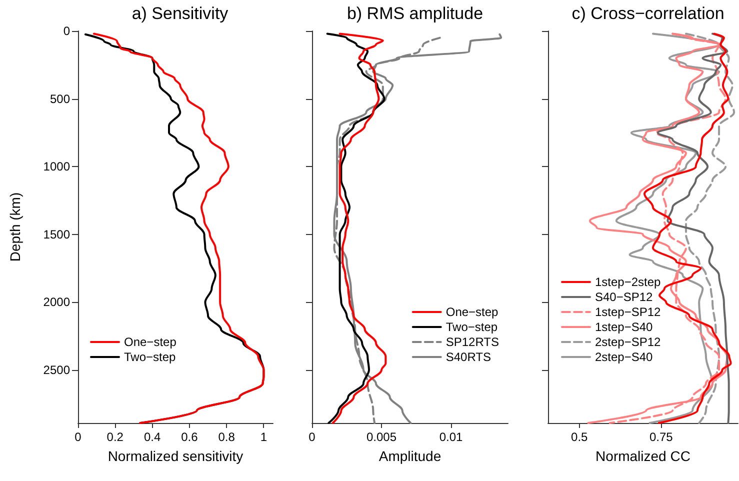 This screenshot has width=739, height=481. I want to click on x-axis-title: Normalized CC, so click(643, 456).